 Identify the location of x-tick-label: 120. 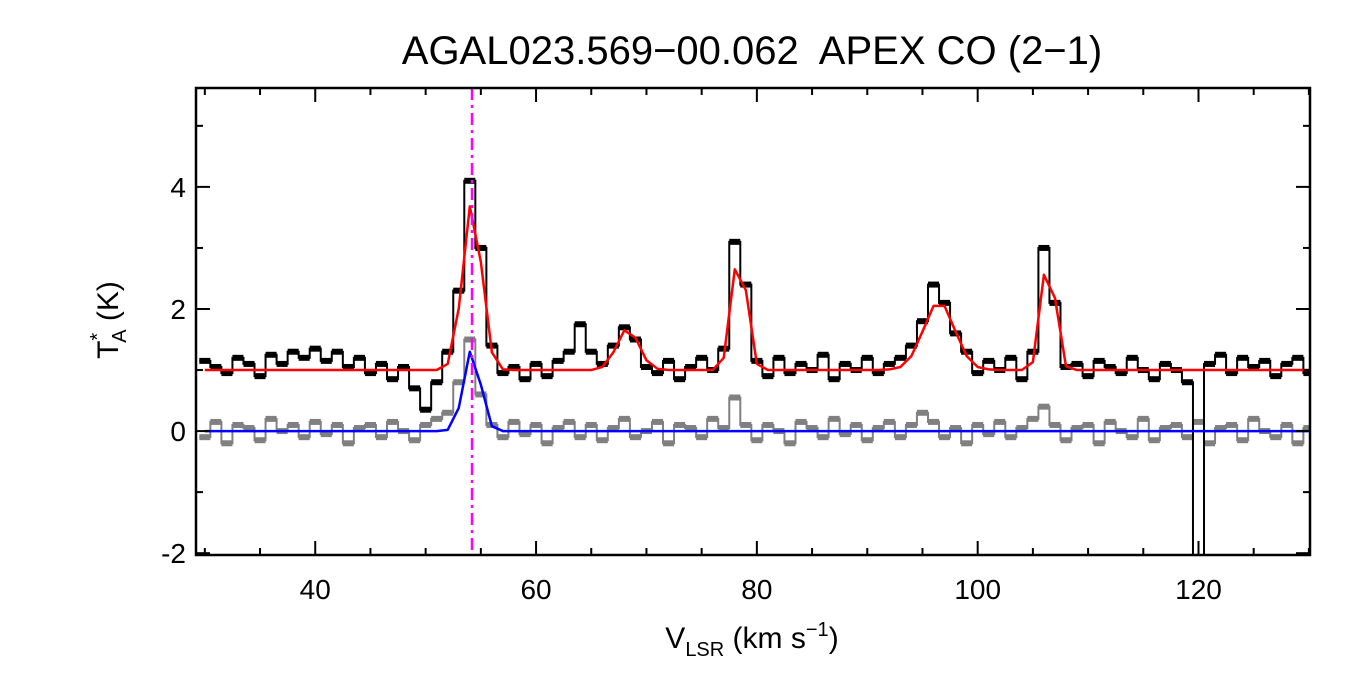
(1198, 589).